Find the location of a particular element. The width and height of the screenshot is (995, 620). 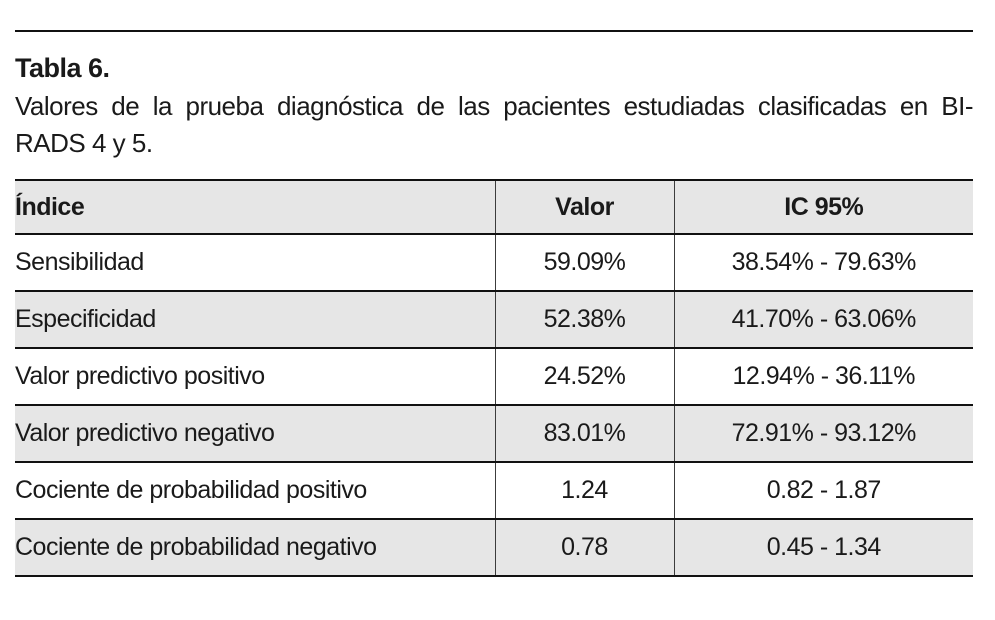

cell-ic95: 12.94% - 36.11% is located at coordinates (823, 376).